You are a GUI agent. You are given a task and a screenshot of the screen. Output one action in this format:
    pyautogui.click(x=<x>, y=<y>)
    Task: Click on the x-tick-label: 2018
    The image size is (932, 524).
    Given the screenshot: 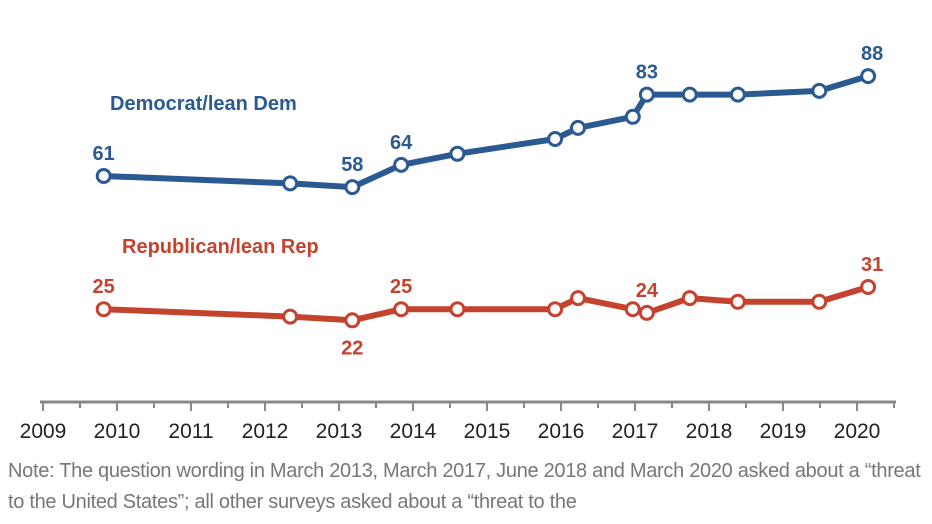 What is the action you would take?
    pyautogui.click(x=709, y=431)
    